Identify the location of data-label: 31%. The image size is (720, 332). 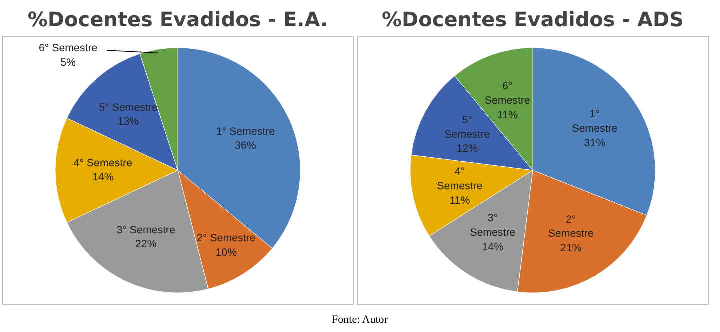
(595, 143).